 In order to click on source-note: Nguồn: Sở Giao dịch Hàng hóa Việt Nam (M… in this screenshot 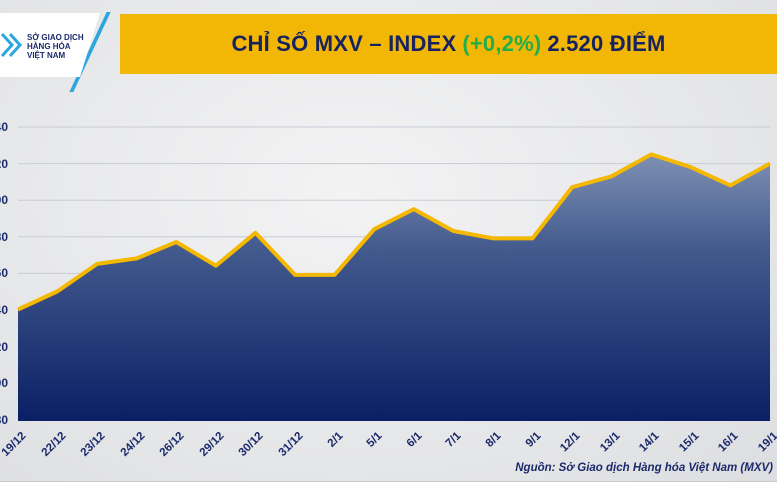, I will do `click(644, 468)`.